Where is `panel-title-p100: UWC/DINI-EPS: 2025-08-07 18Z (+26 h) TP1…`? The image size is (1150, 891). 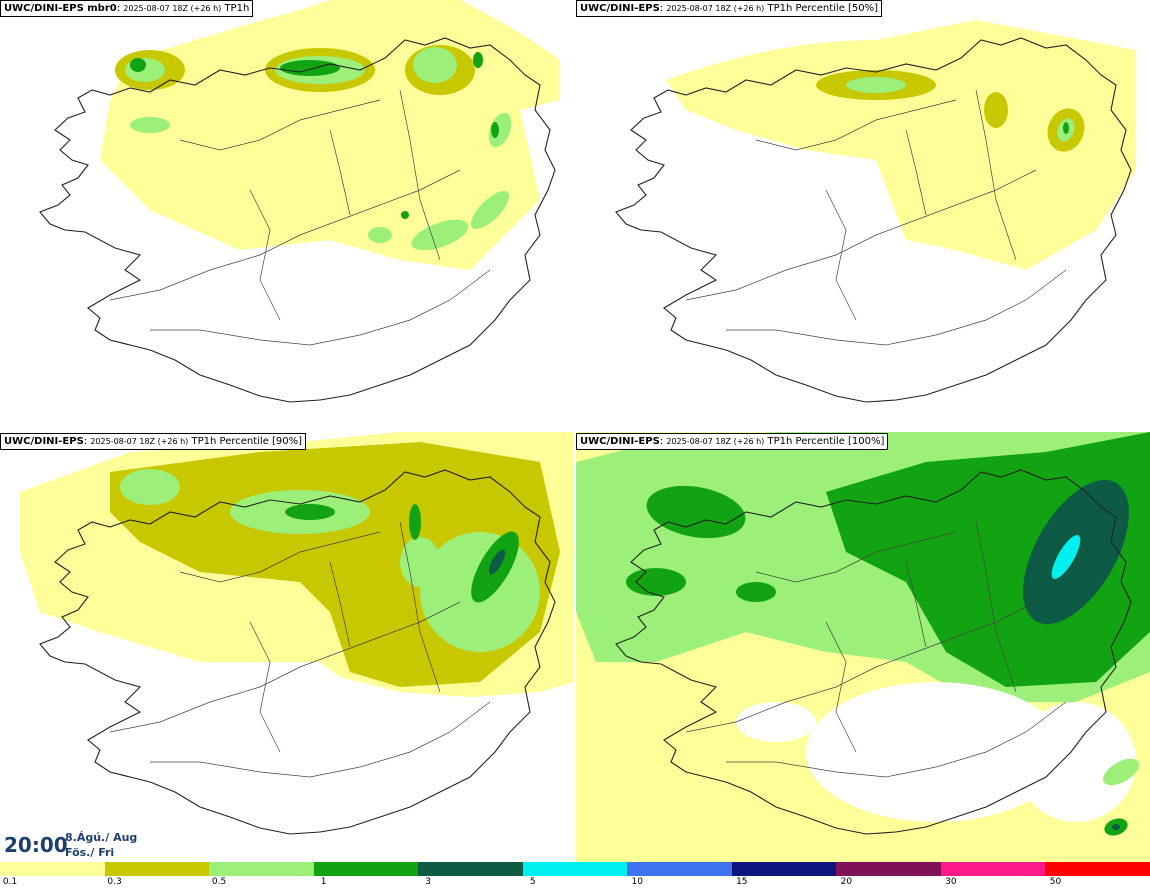 panel-title-p100: UWC/DINI-EPS: 2025-08-07 18Z (+26 h) TP1… is located at coordinates (732, 441).